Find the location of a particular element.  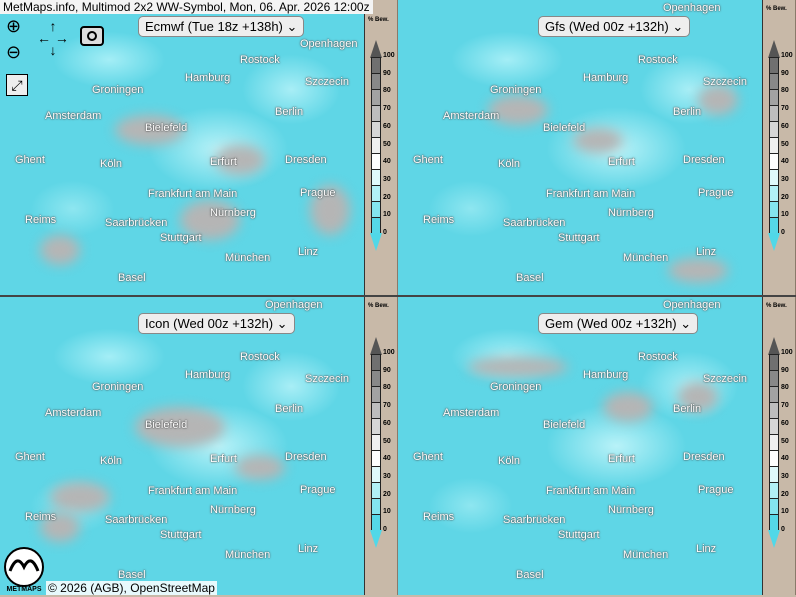

city-label: Hamburg is located at coordinates (606, 78).